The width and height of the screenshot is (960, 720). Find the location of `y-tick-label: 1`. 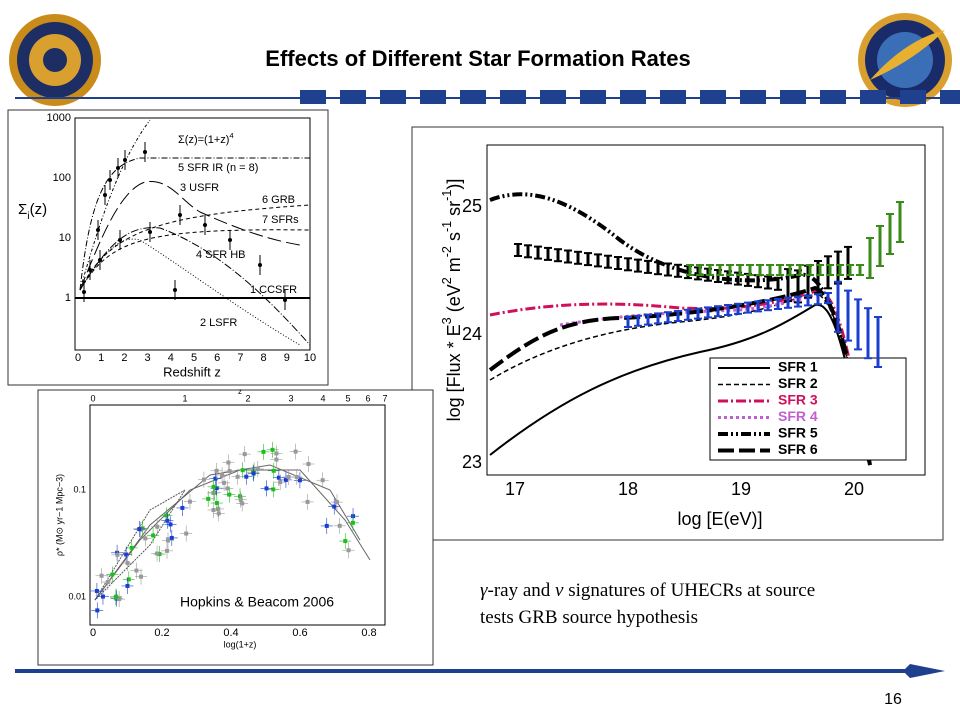

y-tick-label: 1 is located at coordinates (68, 298).